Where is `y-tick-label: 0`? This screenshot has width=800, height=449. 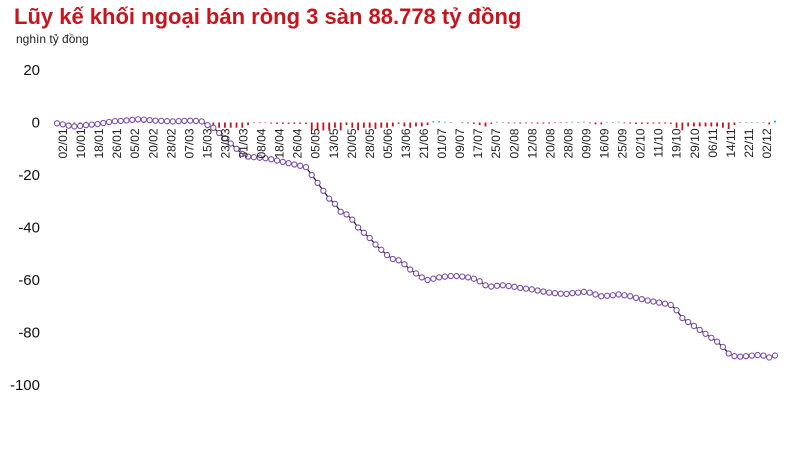
y-tick-label: 0 is located at coordinates (36, 123).